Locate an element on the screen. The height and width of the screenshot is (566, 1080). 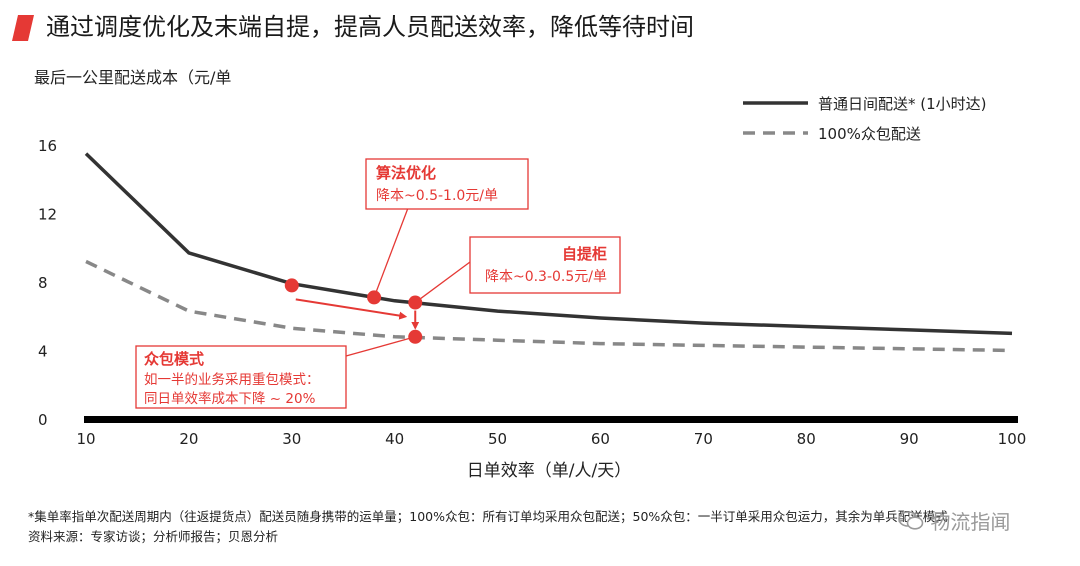
y-tick-label: 0 is located at coordinates (43, 420).